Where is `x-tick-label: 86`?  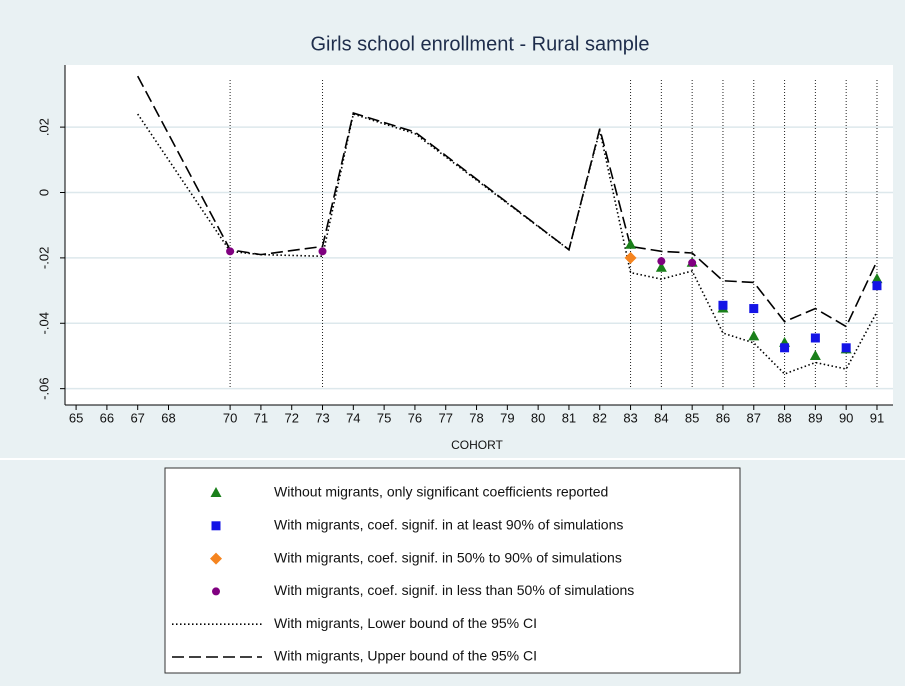 x-tick-label: 86 is located at coordinates (723, 417).